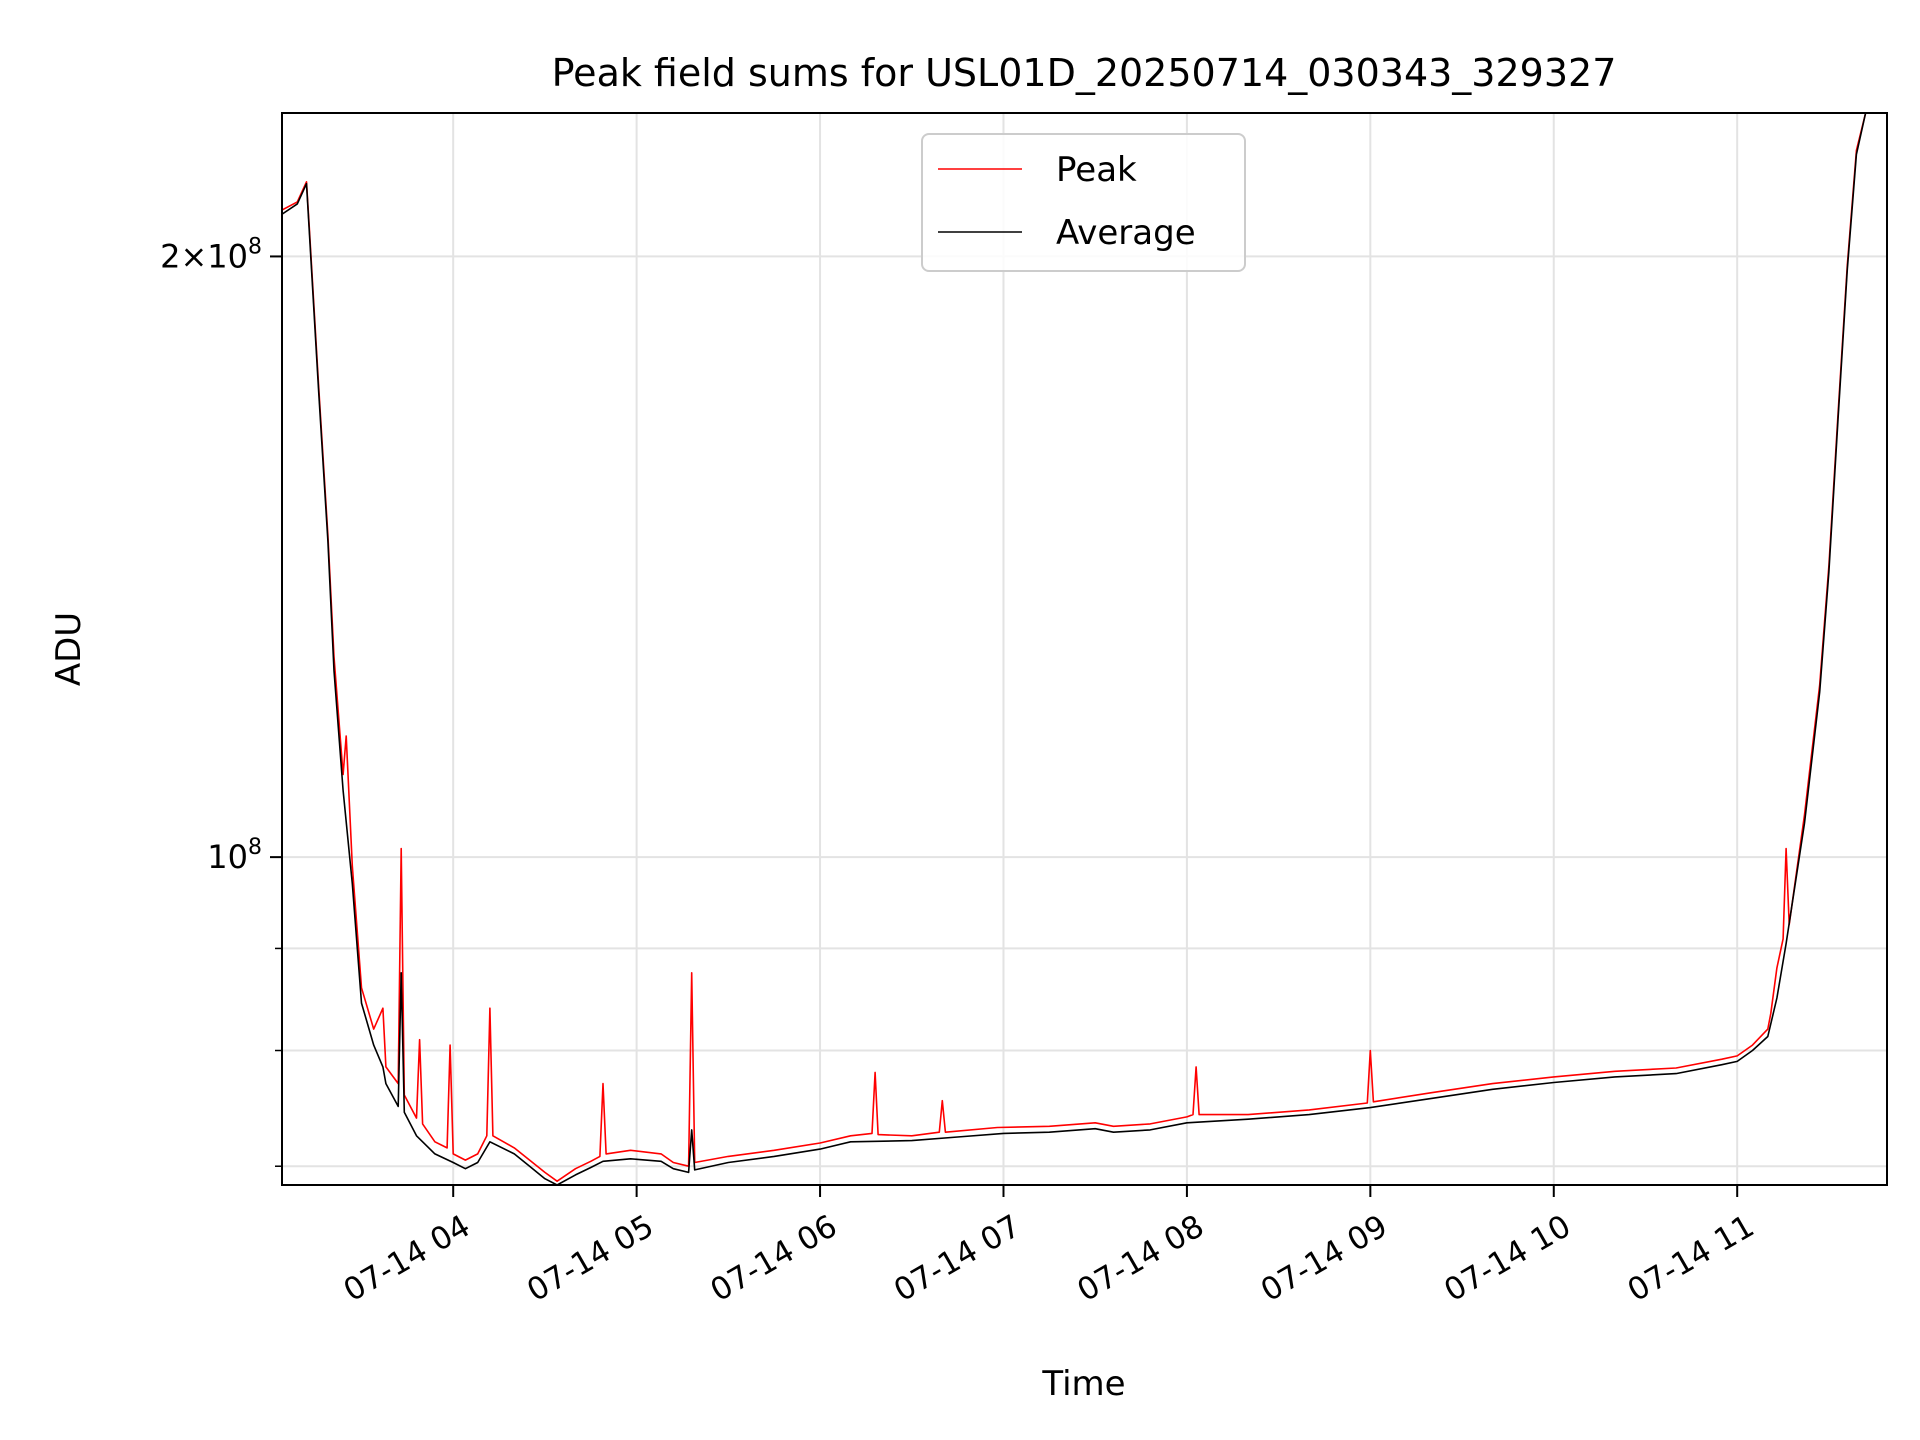 This screenshot has height=1440, width=1920. I want to click on legend-box, so click(1083, 202).